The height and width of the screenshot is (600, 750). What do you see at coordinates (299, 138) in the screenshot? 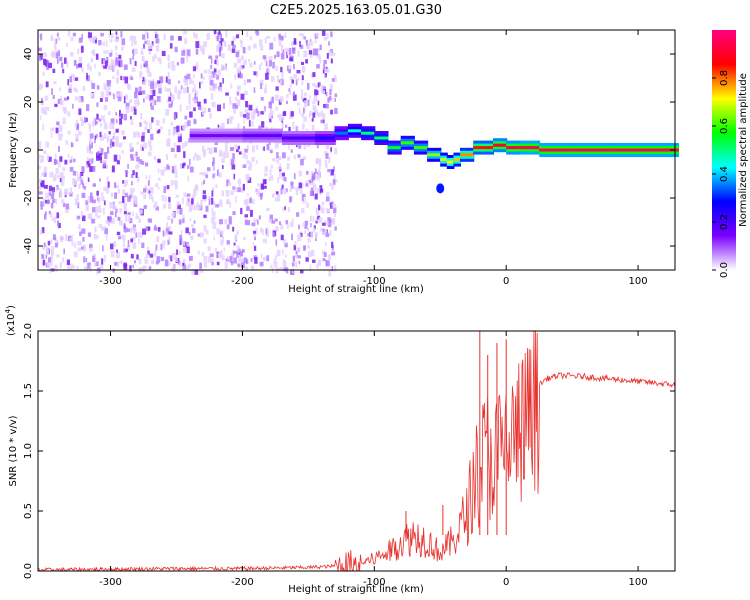
I see `track-core` at bounding box center [299, 138].